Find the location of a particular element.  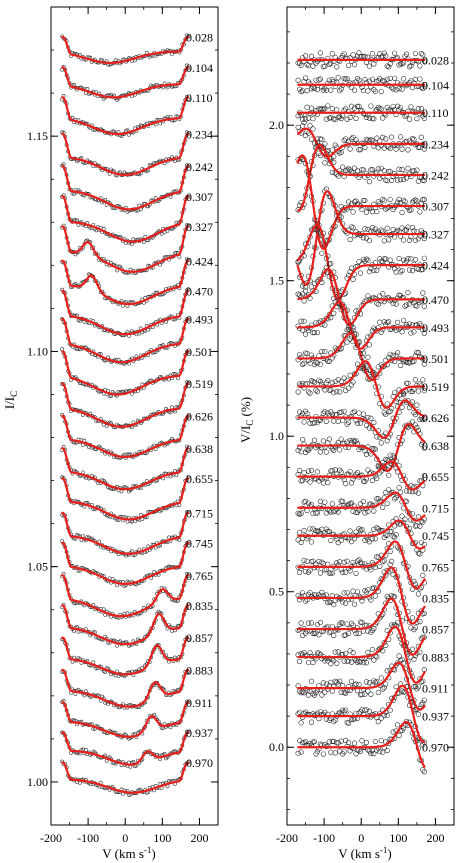

left-profile-0.470 is located at coordinates (125, 312).